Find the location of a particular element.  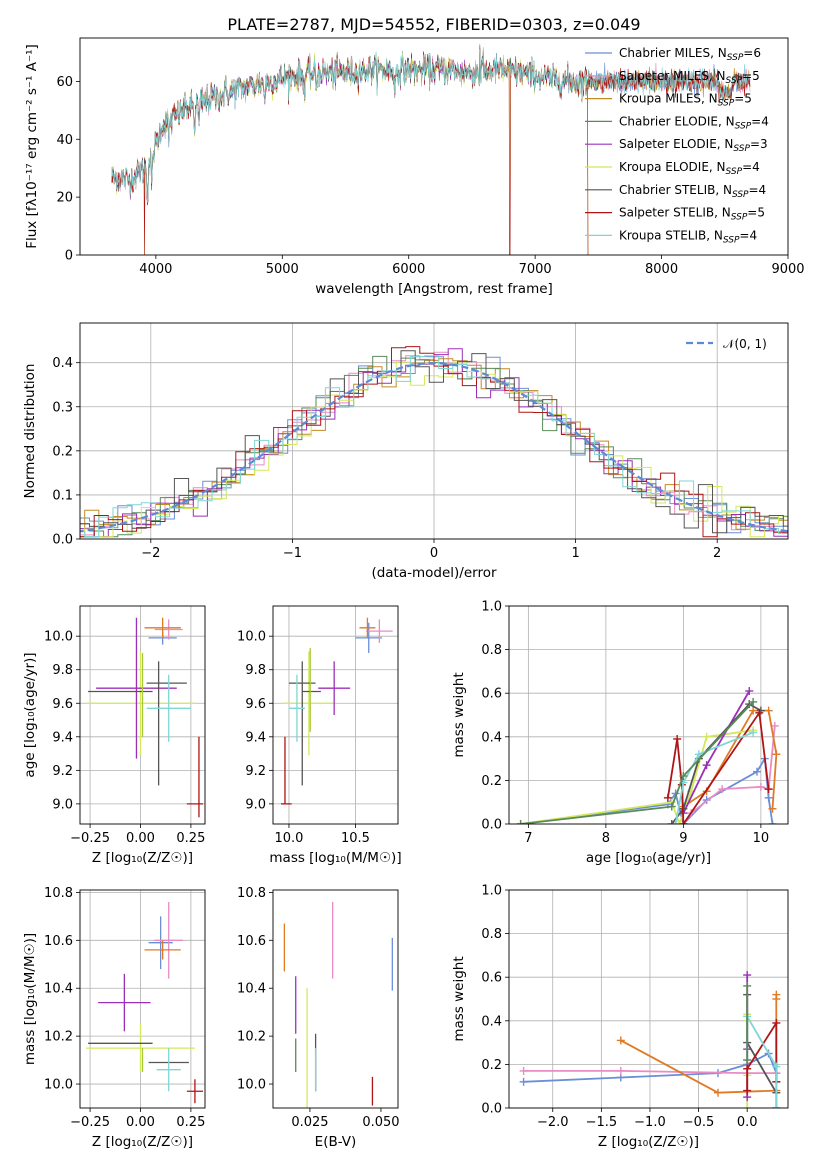

legend-label: Kroupa ELODIE, NSSP=4 is located at coordinates (689, 168).